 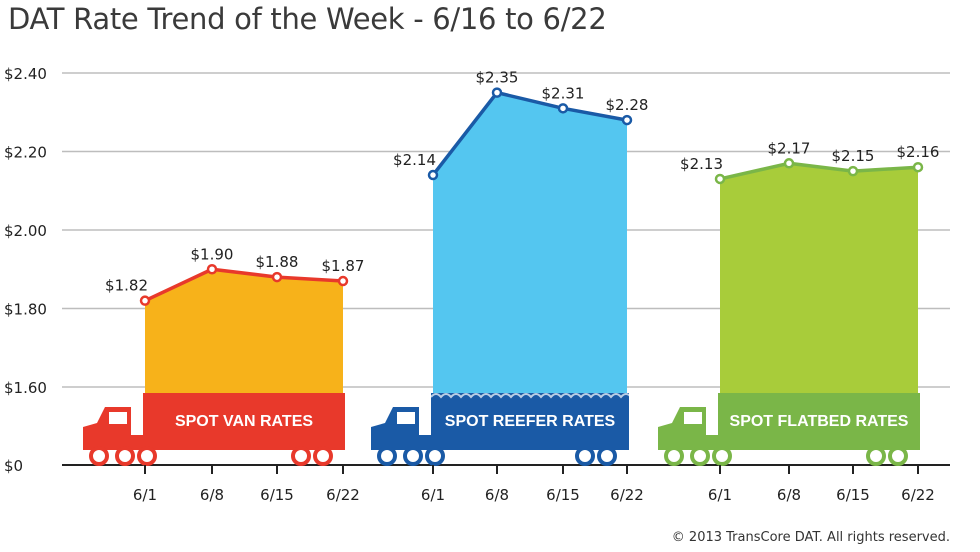 What do you see at coordinates (277, 262) in the screenshot?
I see `data-label: $1.88` at bounding box center [277, 262].